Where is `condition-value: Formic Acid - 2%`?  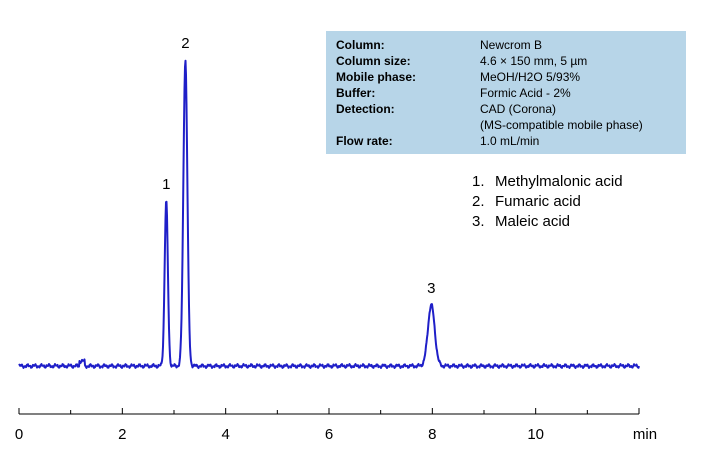 condition-value: Formic Acid - 2% is located at coordinates (525, 93).